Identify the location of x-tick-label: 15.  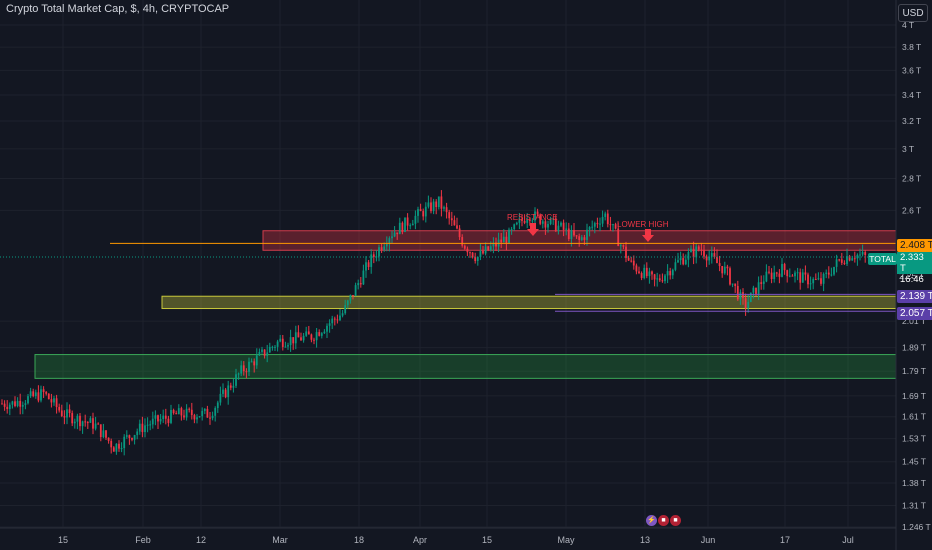
(63, 540).